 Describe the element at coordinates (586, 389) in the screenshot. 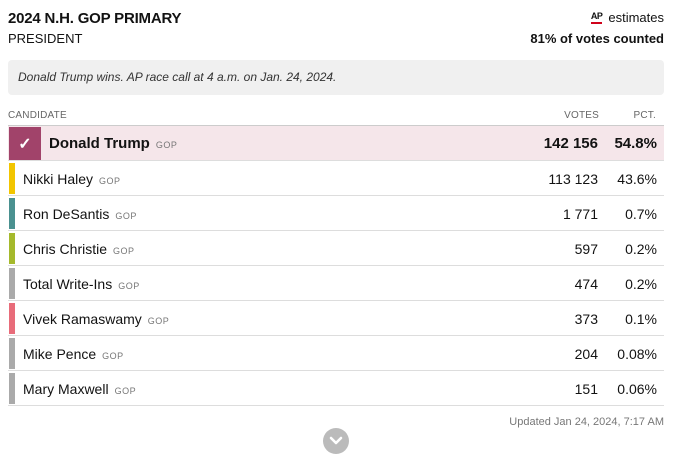

I see `candidate-votes: 151` at that location.